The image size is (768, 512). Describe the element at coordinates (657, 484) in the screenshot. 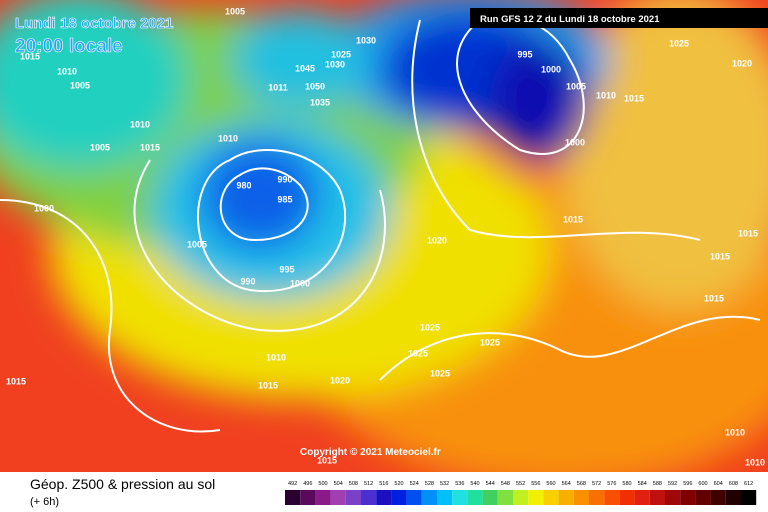

I see `scale-label: 588` at that location.